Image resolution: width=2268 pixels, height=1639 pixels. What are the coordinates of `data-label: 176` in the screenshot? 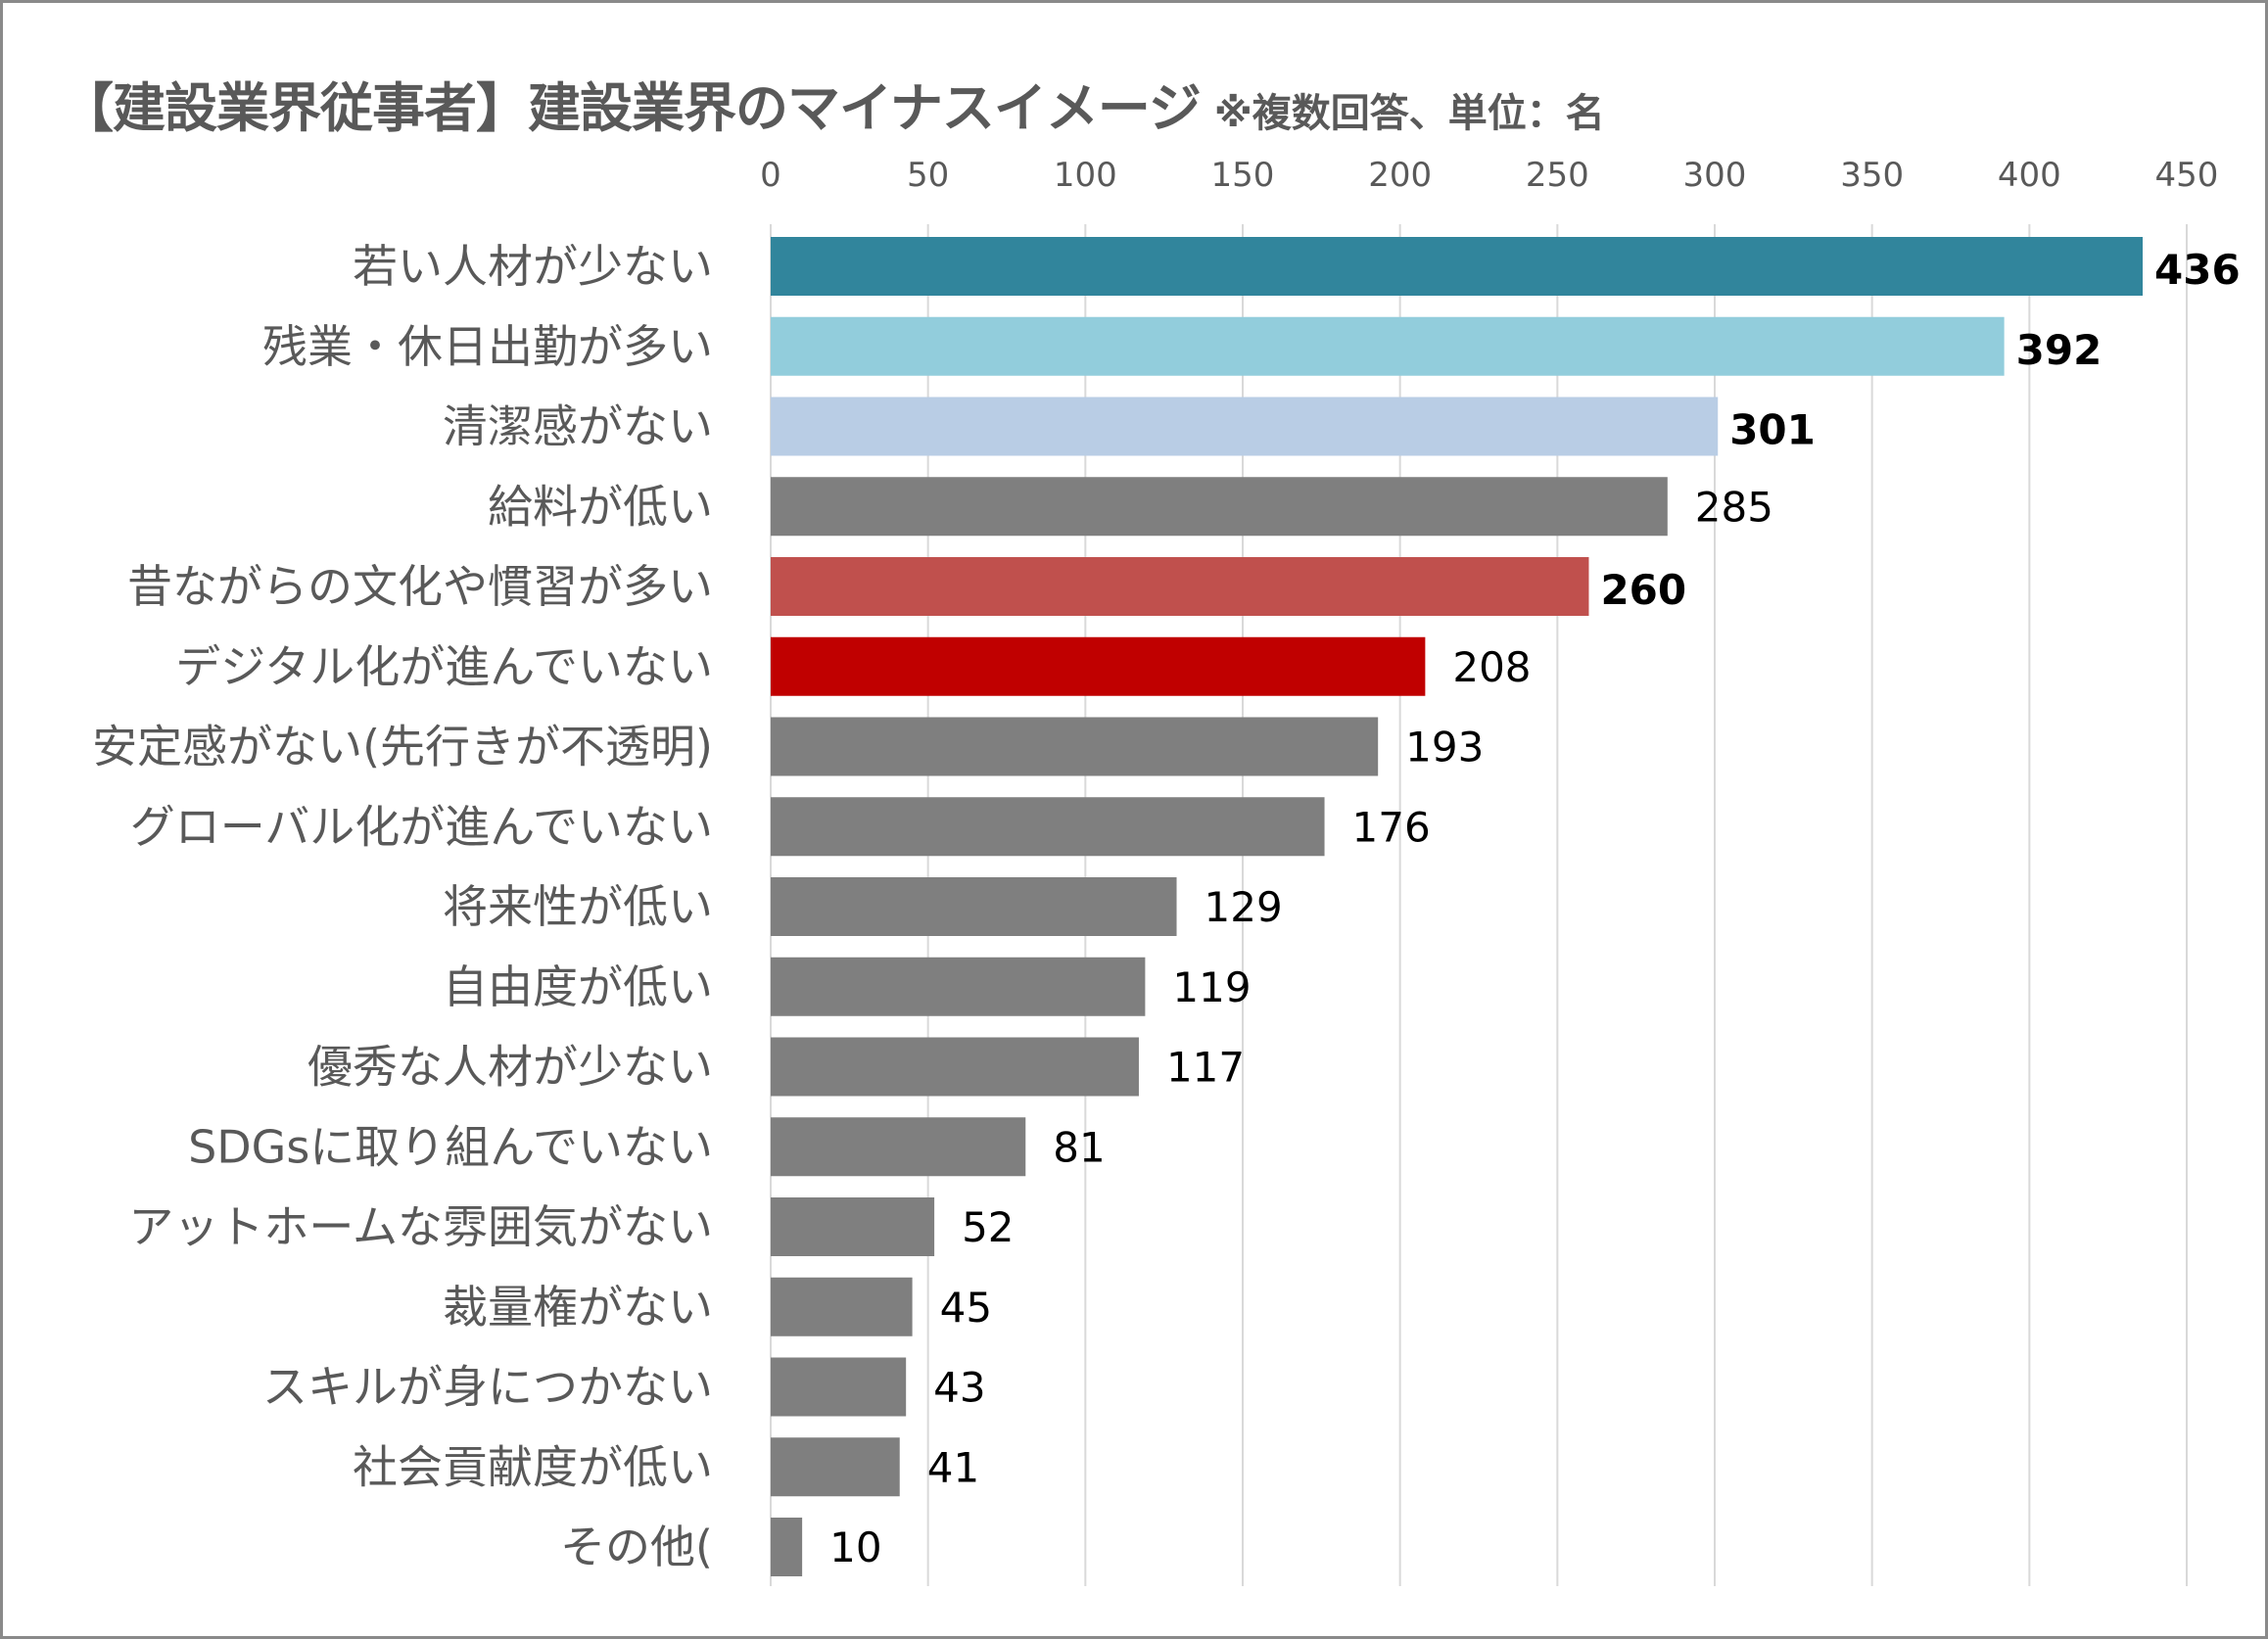 It's located at (1391, 827).